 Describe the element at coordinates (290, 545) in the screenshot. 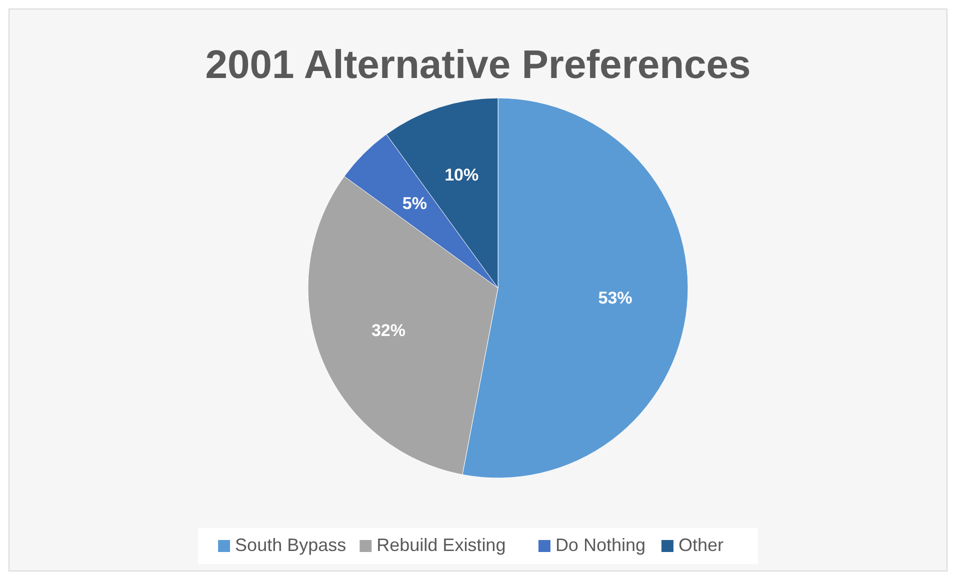

I see `legend-label: South Bypass` at that location.